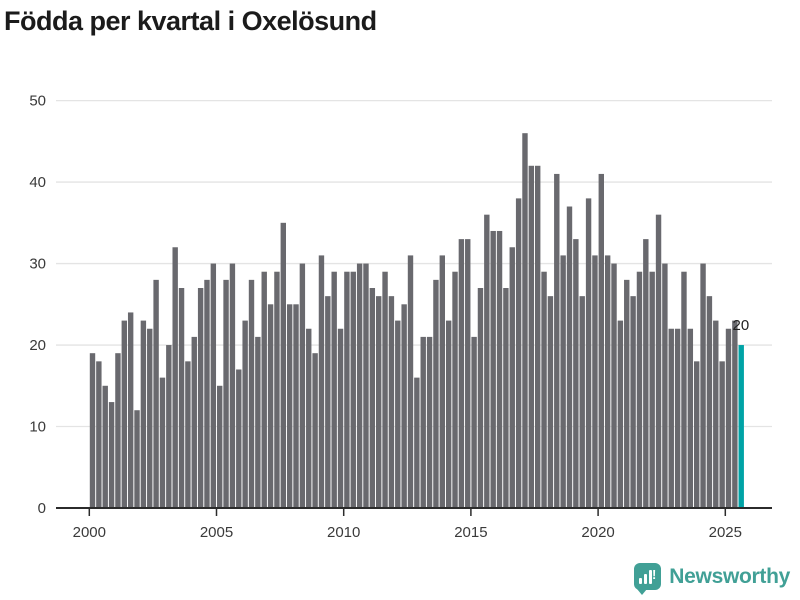 The width and height of the screenshot is (800, 600). I want to click on x-axis-labels: 2000 2005 2010 2015 2020 2025, so click(407, 525).